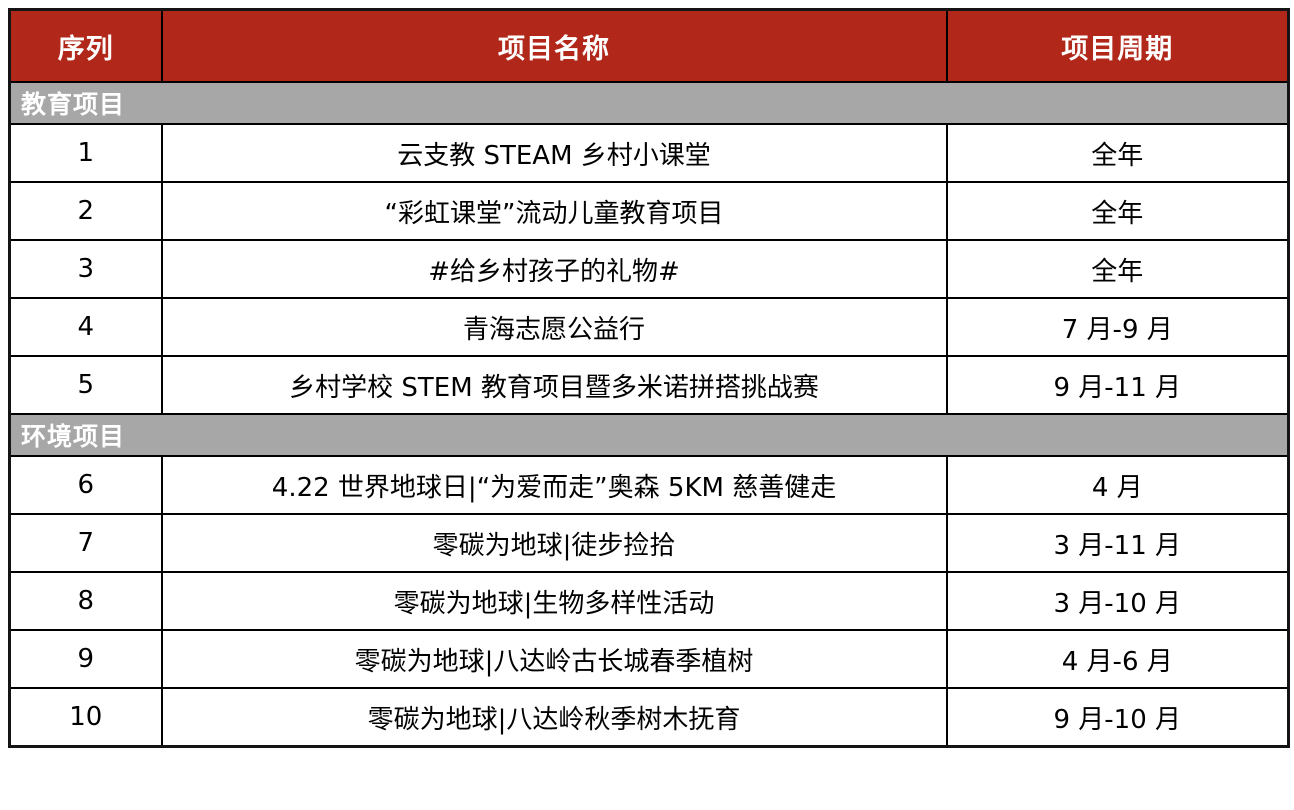  Describe the element at coordinates (85, 327) in the screenshot. I see `cell-sequence: 4` at that location.